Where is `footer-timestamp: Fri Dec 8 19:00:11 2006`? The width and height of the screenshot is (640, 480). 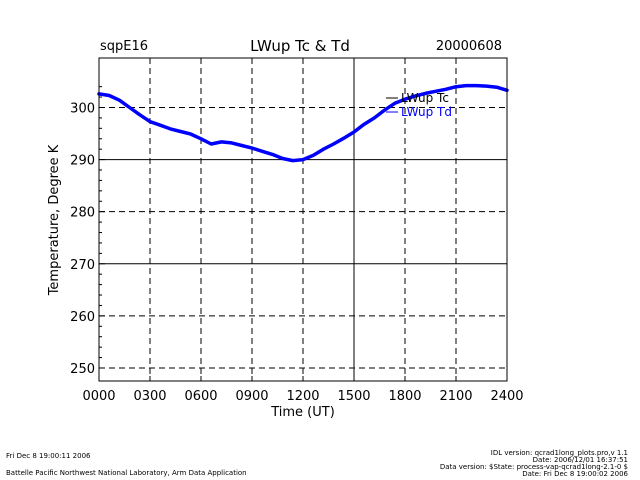
footer-timestamp: Fri Dec 8 19:00:11 2006 is located at coordinates (48, 456).